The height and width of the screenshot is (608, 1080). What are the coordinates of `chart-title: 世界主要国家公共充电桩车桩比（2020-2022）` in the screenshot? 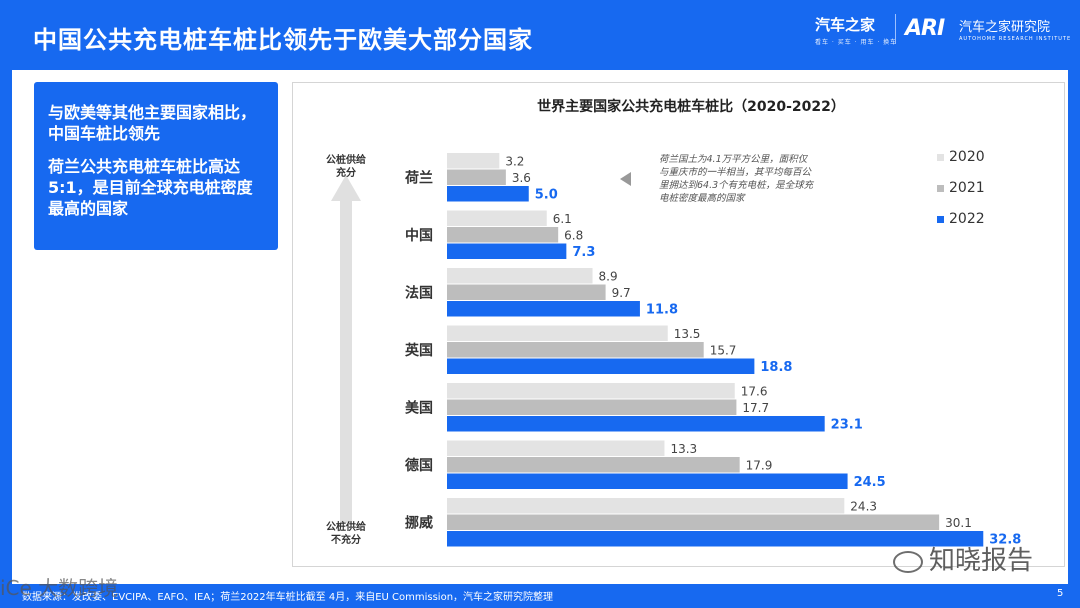 It's located at (691, 106).